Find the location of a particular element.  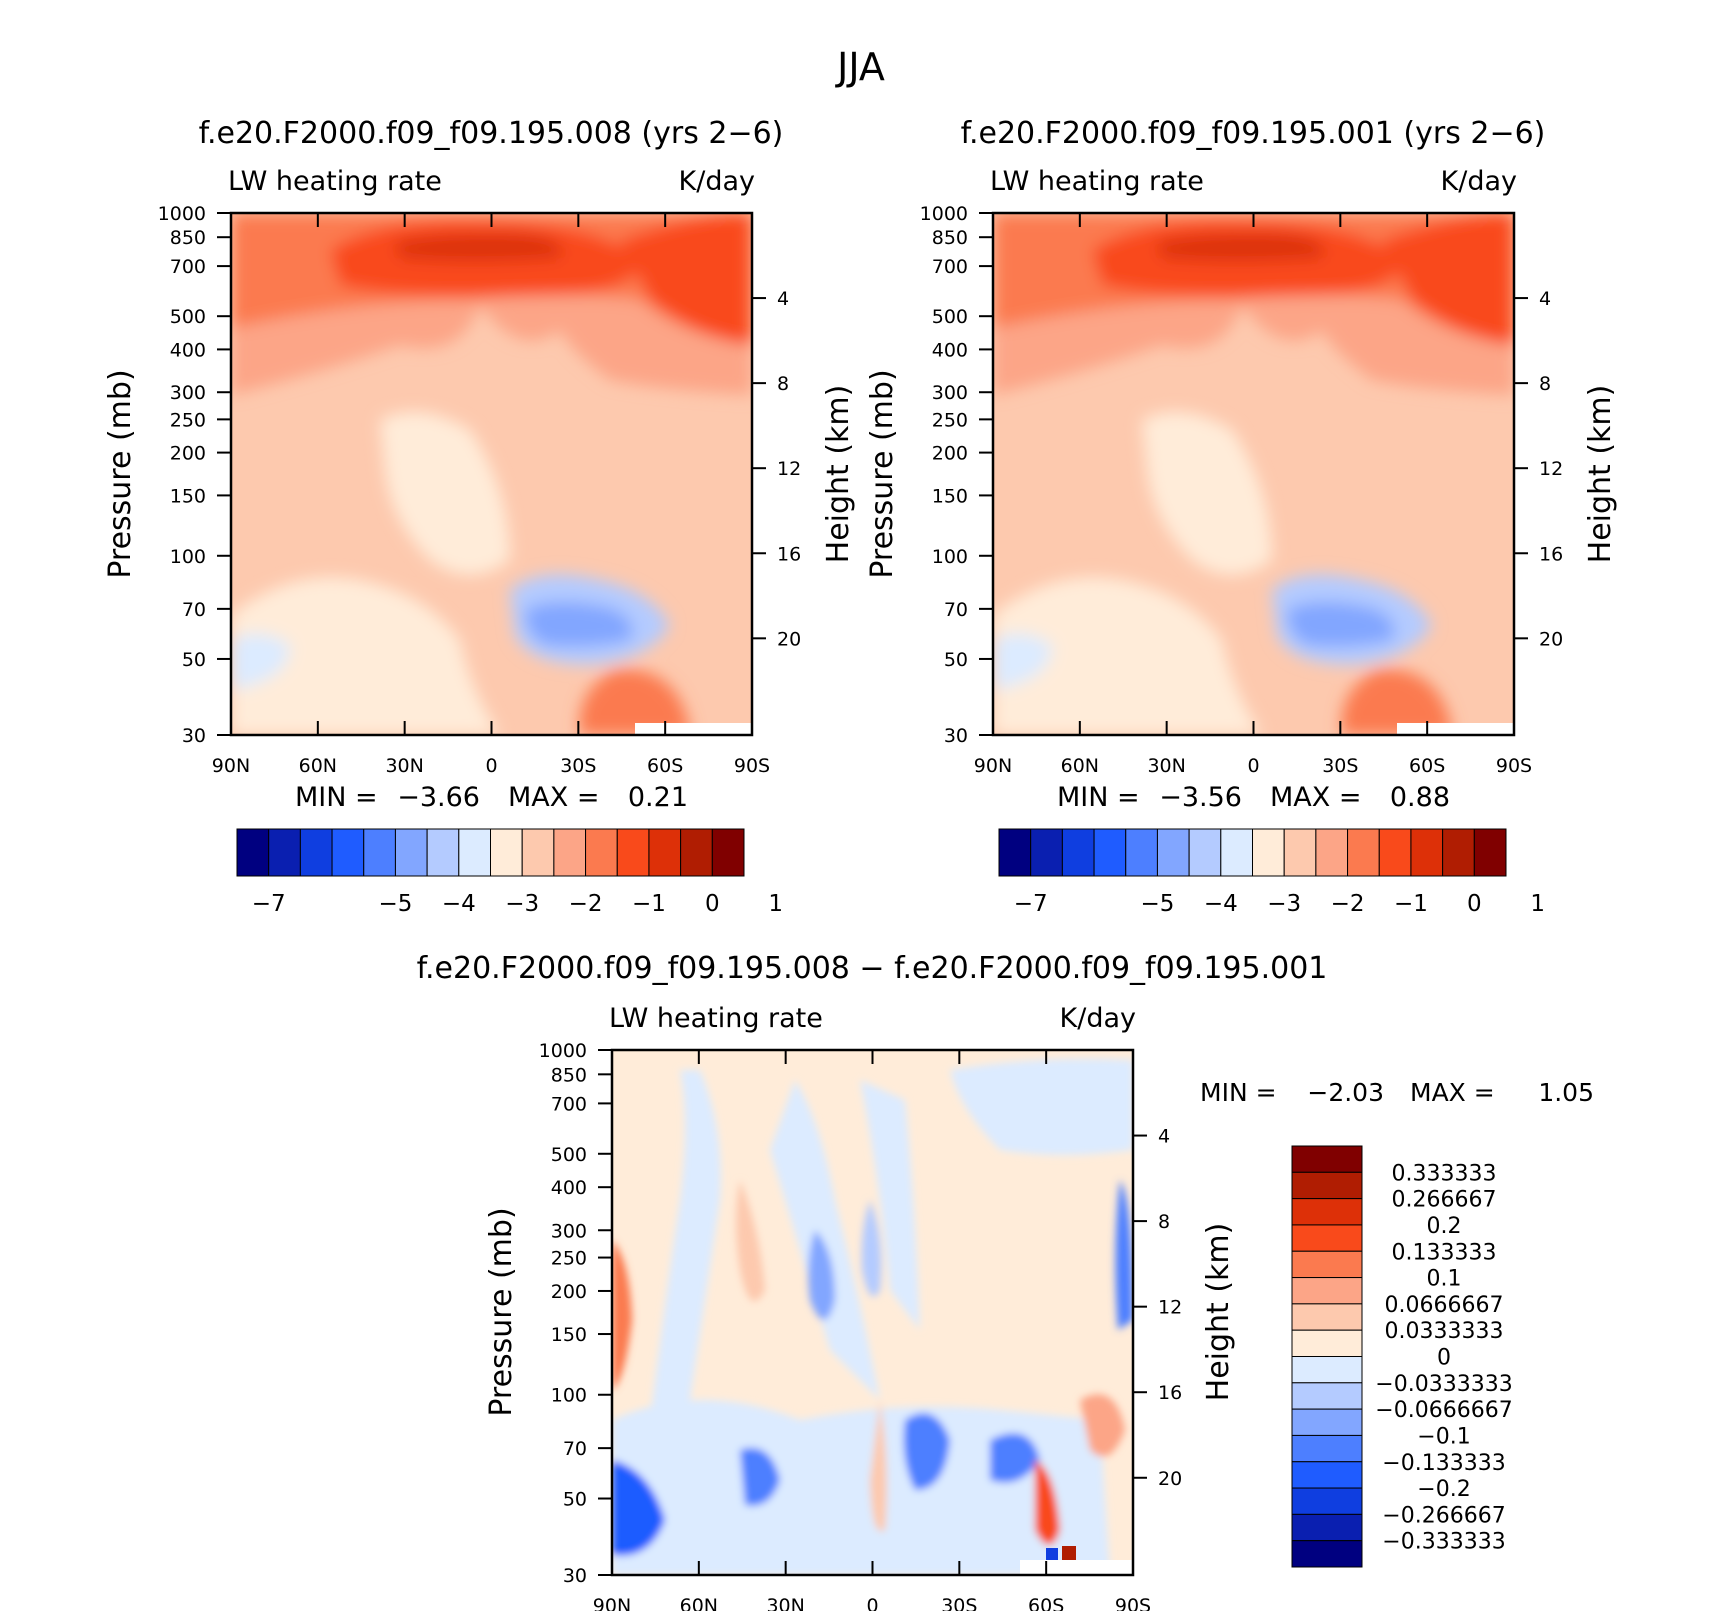

panel-3-cool-core-d is located at coordinates (1015, 1458).